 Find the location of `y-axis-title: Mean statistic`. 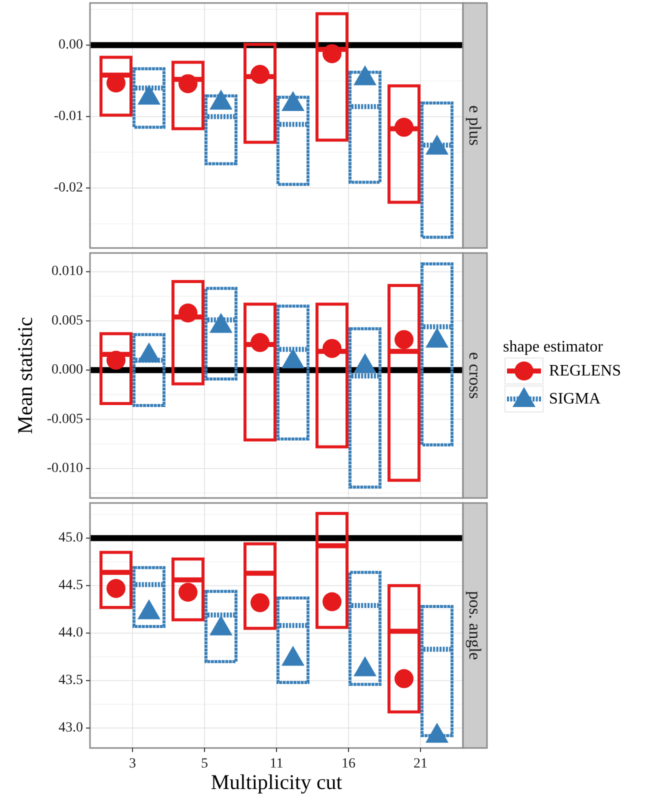

y-axis-title: Mean statistic is located at coordinates (25, 375).